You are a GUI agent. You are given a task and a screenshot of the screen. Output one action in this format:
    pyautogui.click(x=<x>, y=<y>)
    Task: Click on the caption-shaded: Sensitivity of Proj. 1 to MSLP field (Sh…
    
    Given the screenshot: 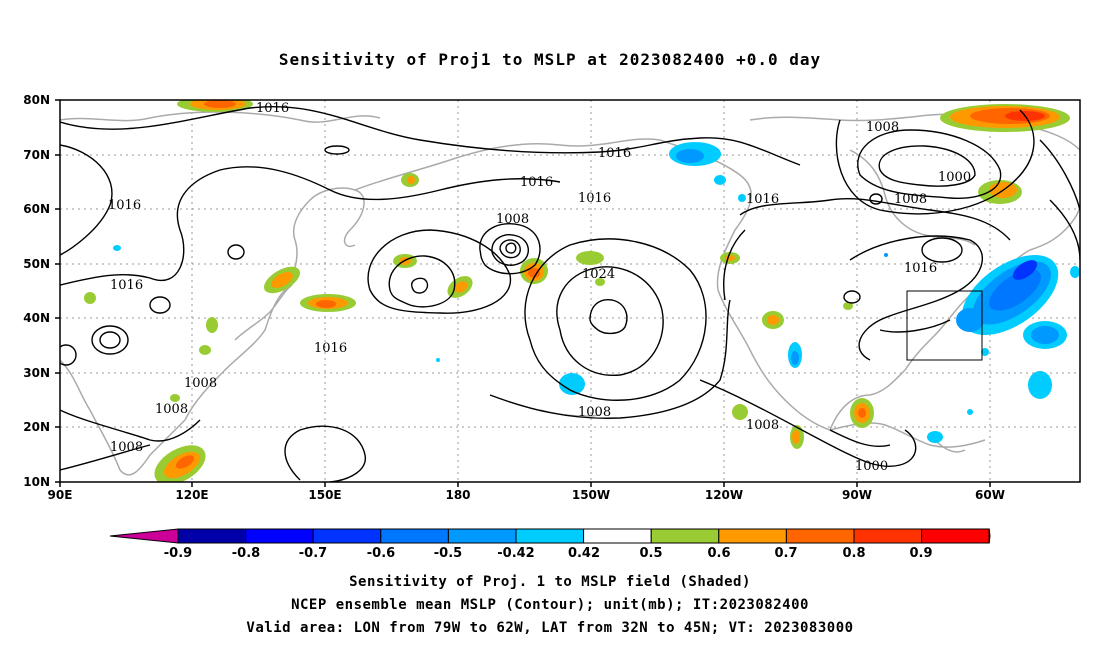 What is the action you would take?
    pyautogui.click(x=550, y=582)
    